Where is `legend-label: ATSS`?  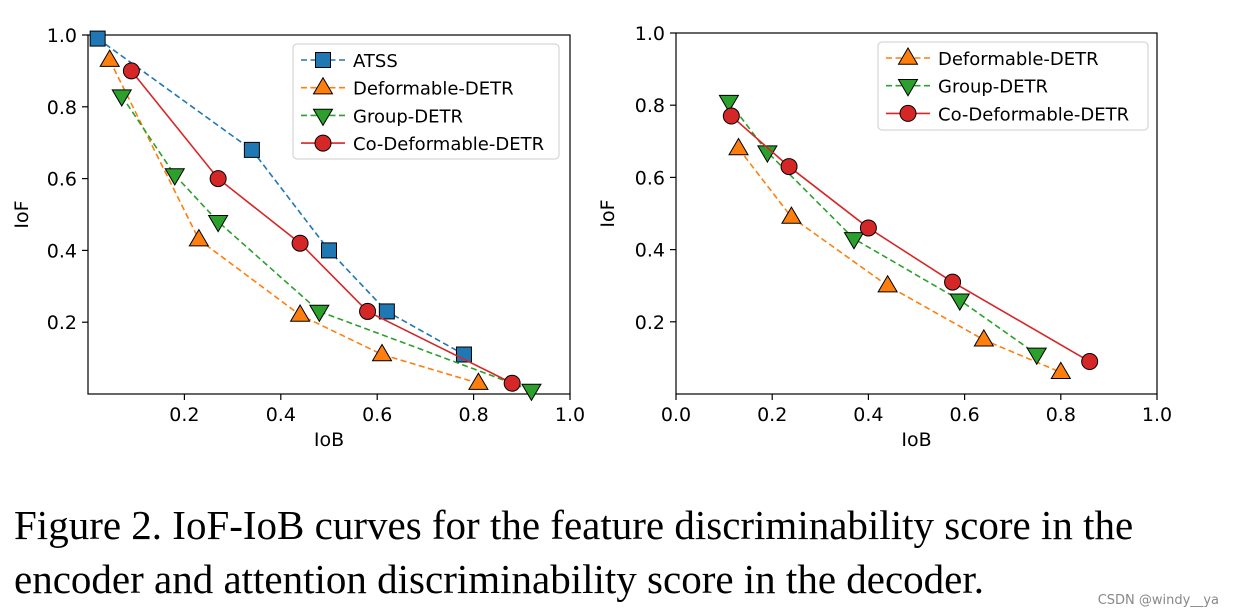 legend-label: ATSS is located at coordinates (375, 61).